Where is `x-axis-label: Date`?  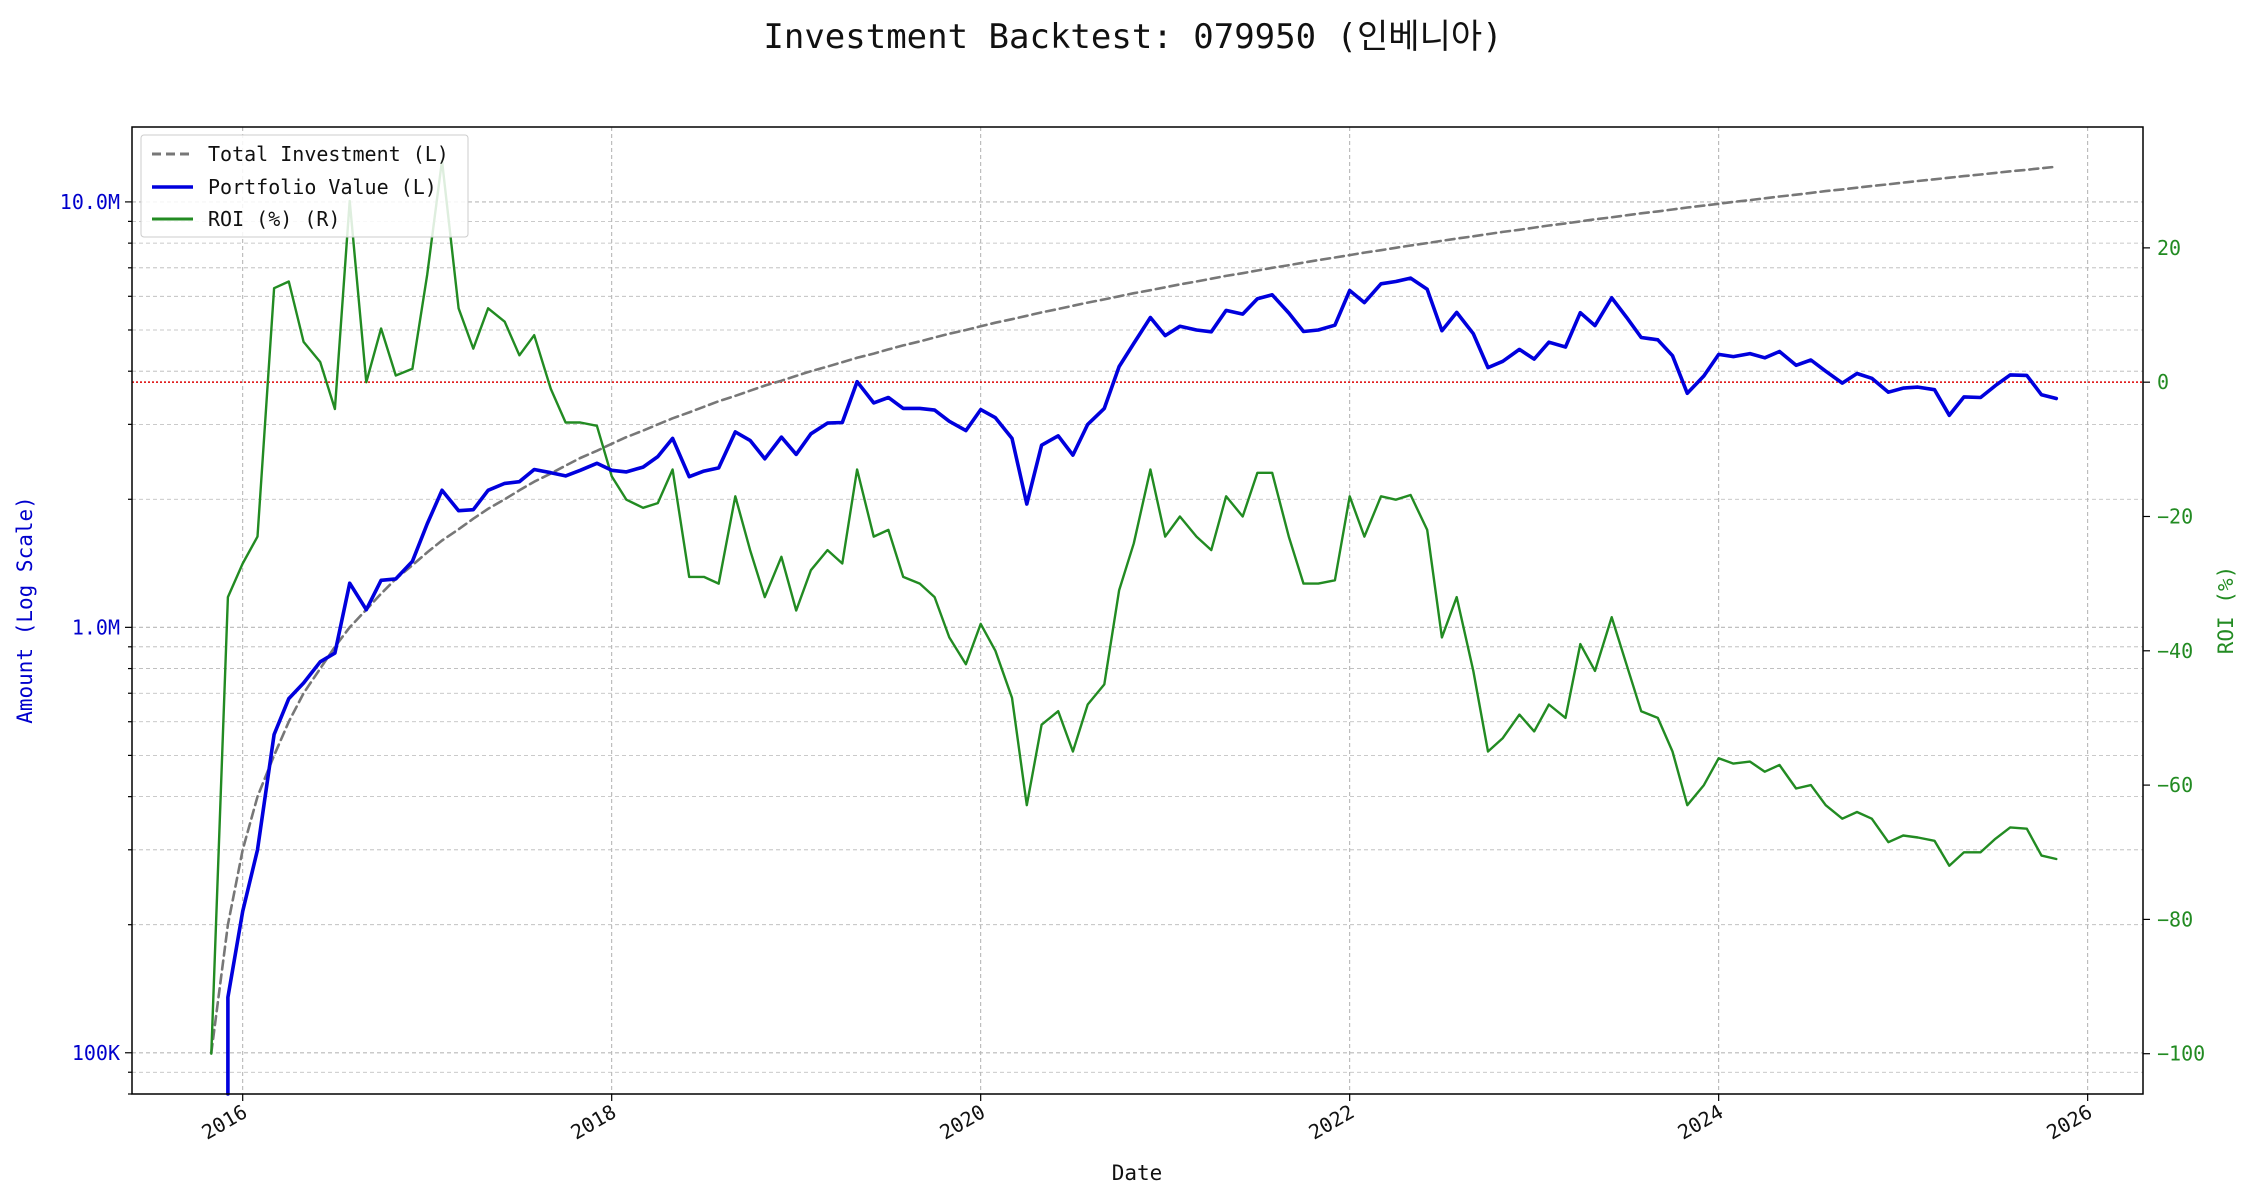
x-axis-label: Date is located at coordinates (1137, 1173).